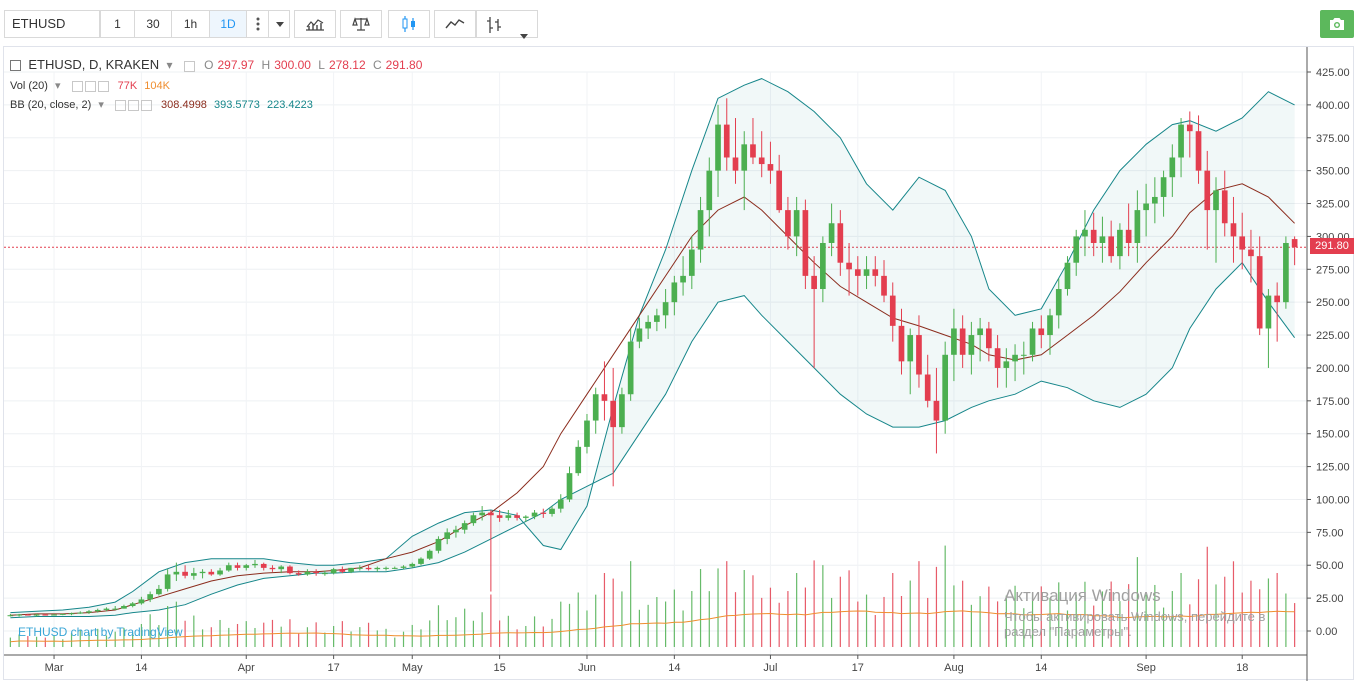 This screenshot has height=681, width=1357. I want to click on volume-bars, so click(652, 596).